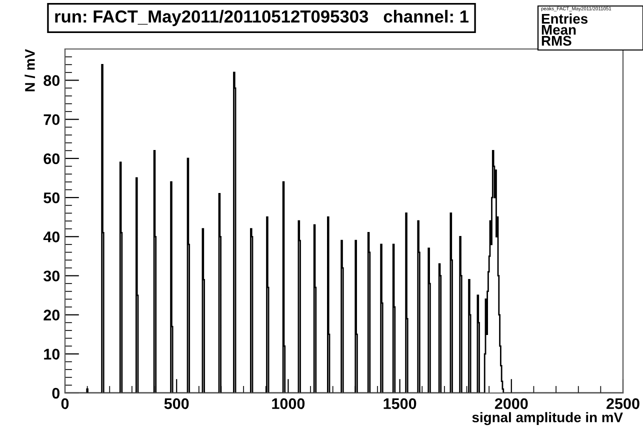  What do you see at coordinates (52, 354) in the screenshot?
I see `y-tick-label: 10` at bounding box center [52, 354].